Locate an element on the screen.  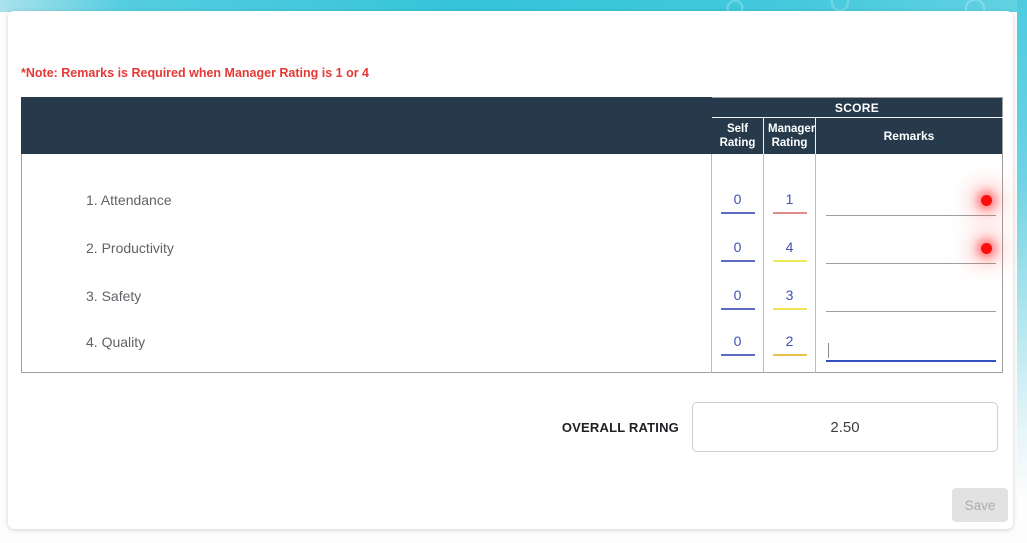
score-group-header: SCORE is located at coordinates (857, 107).